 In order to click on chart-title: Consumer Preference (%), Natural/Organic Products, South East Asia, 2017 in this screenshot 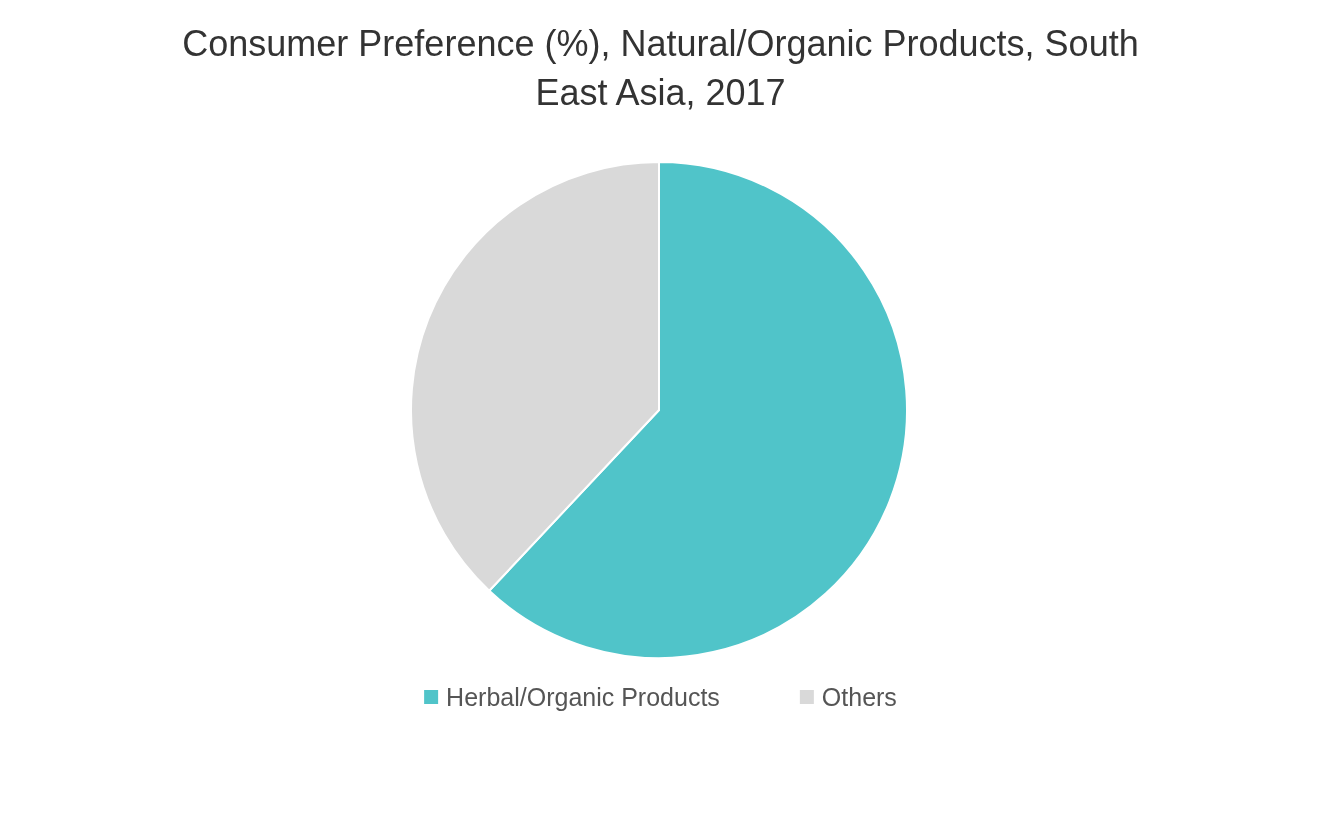, I will do `click(660, 68)`.